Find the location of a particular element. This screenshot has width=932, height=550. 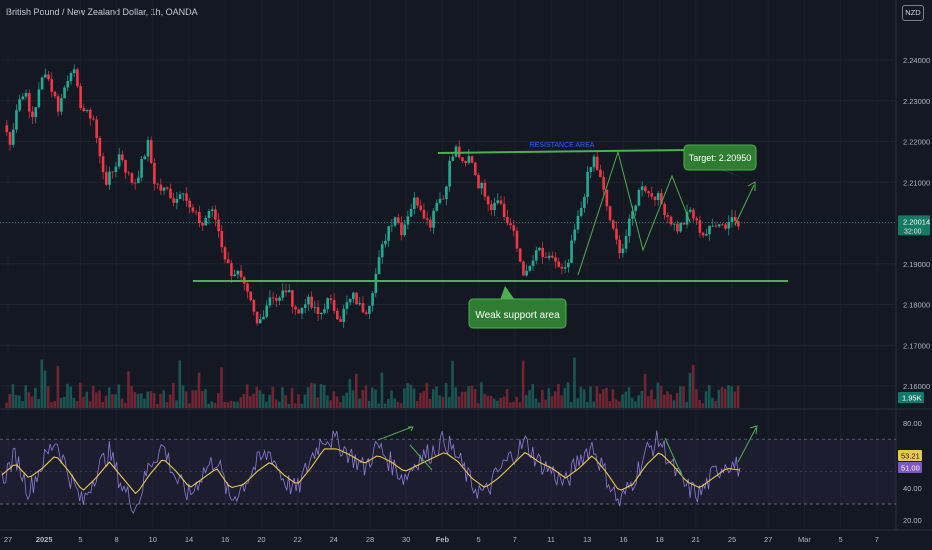

target-label: Target: 2.20950 is located at coordinates (720, 158).